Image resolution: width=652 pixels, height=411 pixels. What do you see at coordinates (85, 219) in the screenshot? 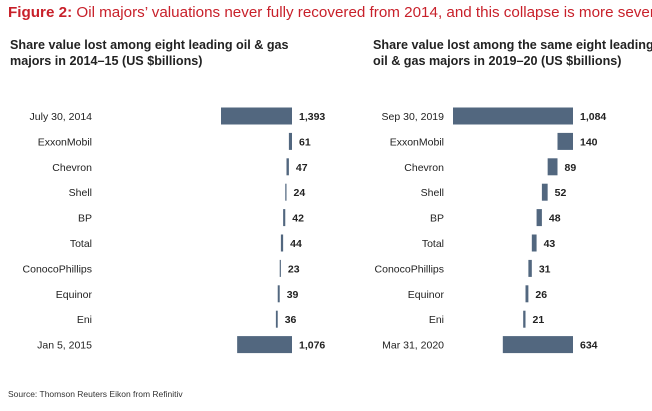
I see `left-category-label-4: BP` at bounding box center [85, 219].